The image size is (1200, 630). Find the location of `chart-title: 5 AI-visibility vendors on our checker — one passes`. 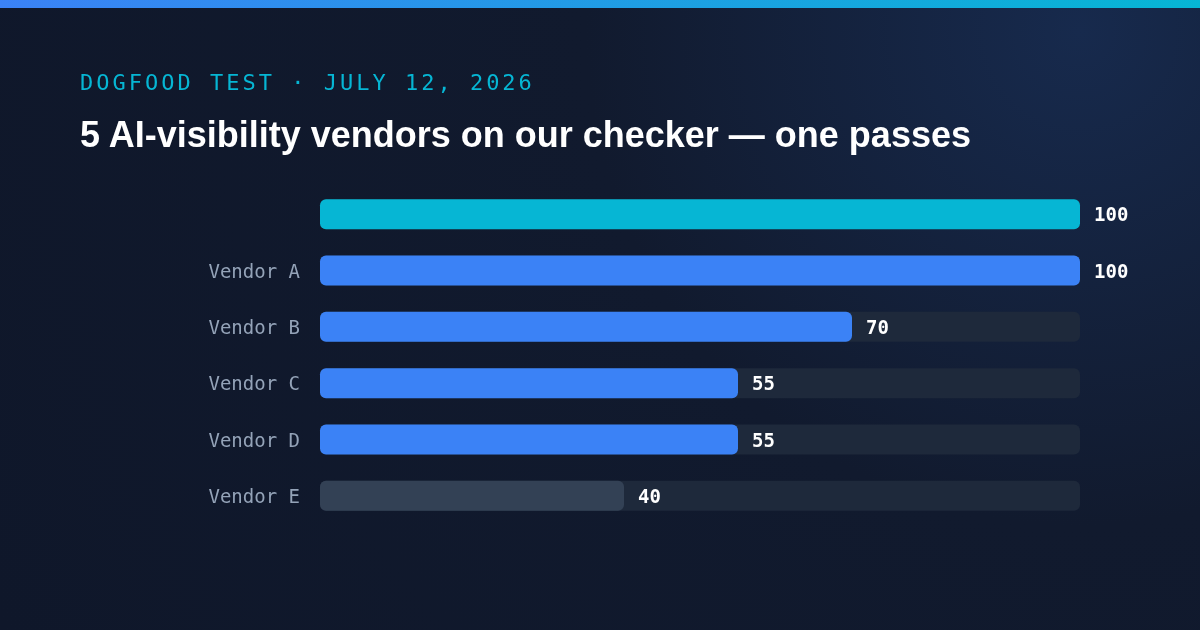

chart-title: 5 AI-visibility vendors on our checker — one passes is located at coordinates (525, 135).